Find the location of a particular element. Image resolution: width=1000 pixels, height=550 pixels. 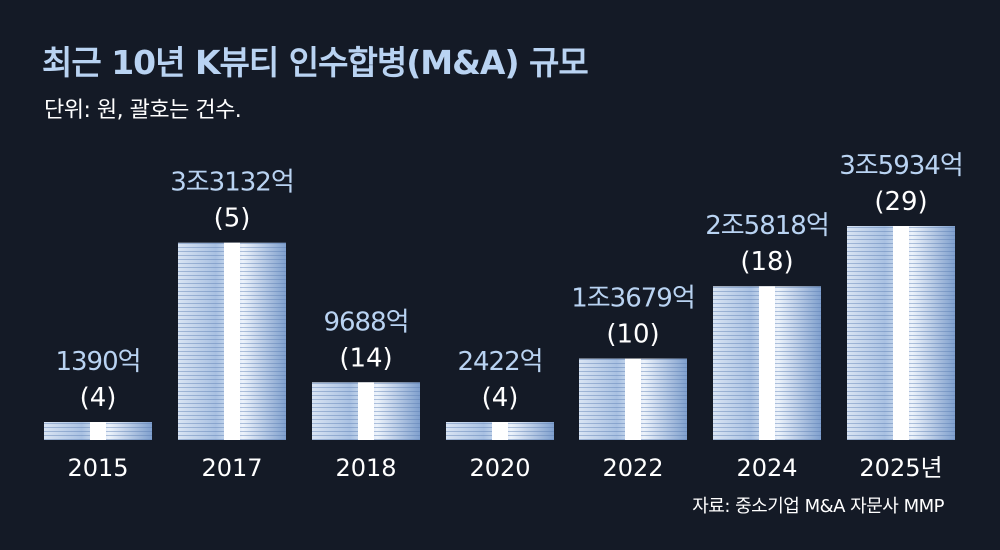

x-tick-label: 2015 is located at coordinates (97, 468).